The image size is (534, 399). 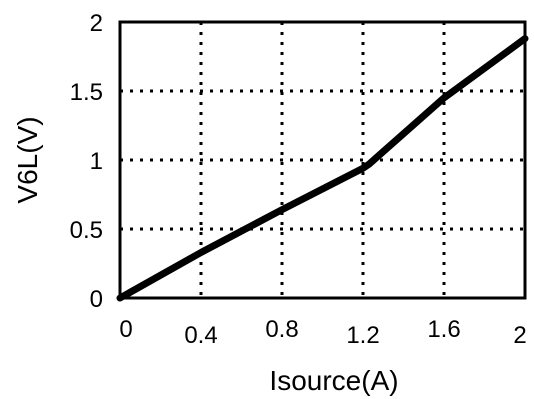 What do you see at coordinates (86, 230) in the screenshot?
I see `y-tick-label: 0.5` at bounding box center [86, 230].